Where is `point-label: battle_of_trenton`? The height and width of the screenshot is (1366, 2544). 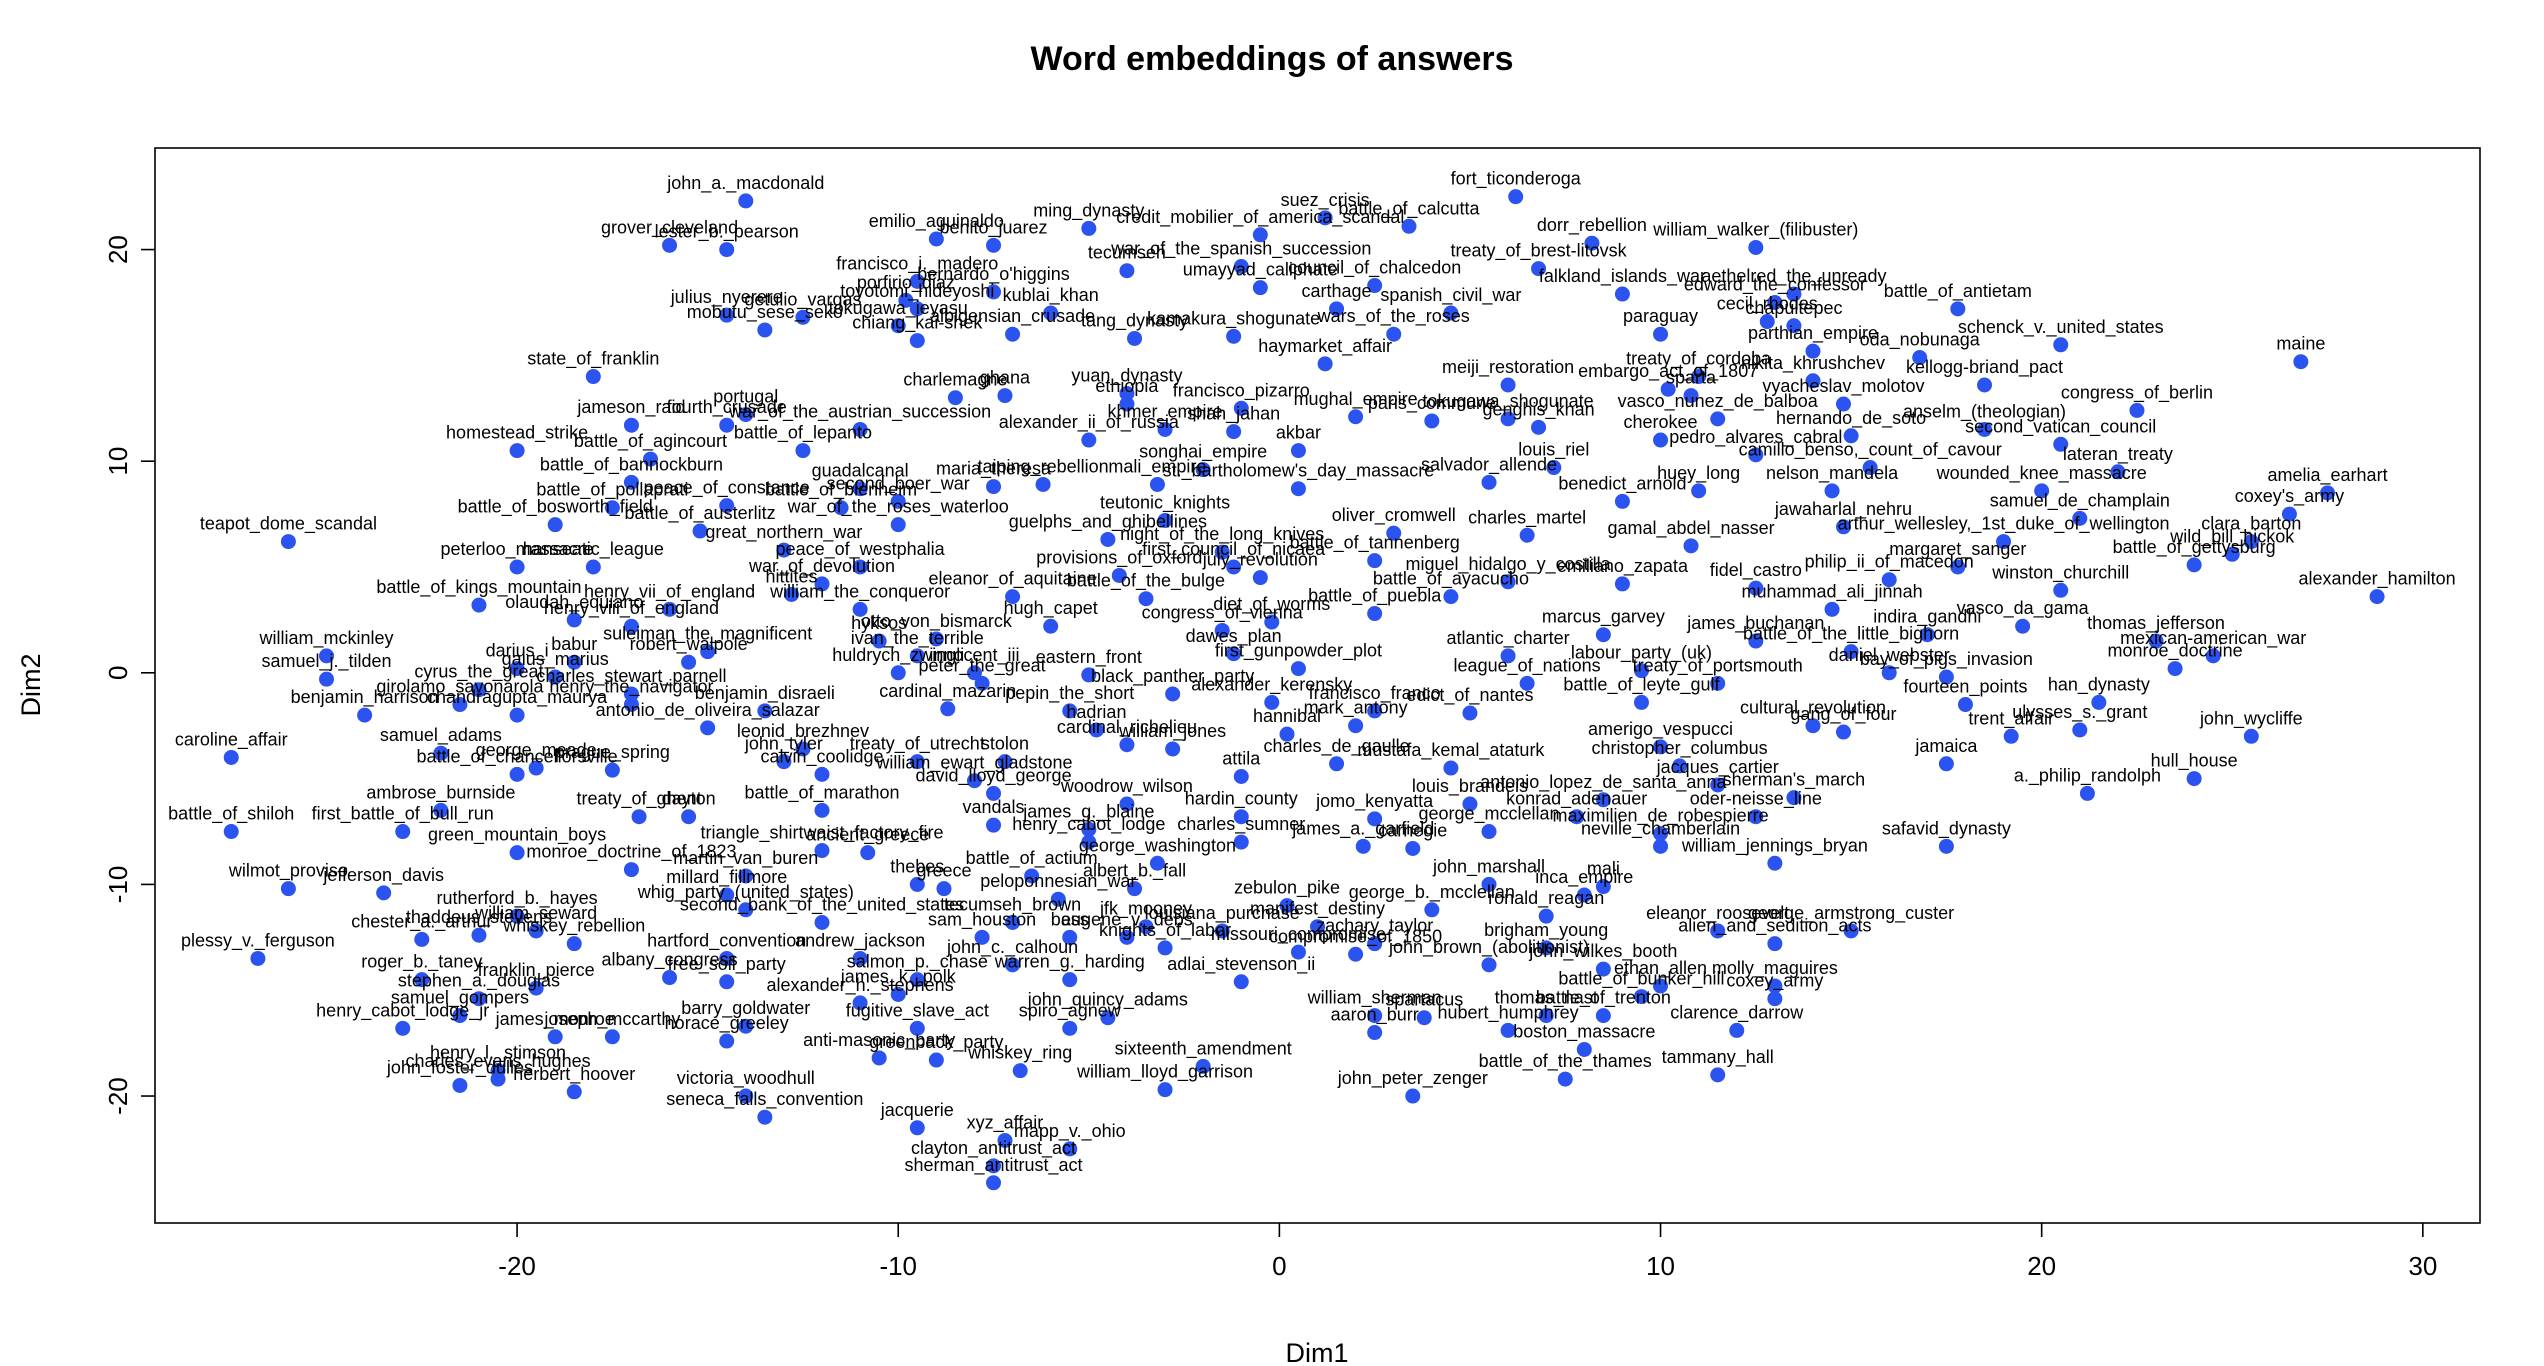 point-label: battle_of_trenton is located at coordinates (1603, 998).